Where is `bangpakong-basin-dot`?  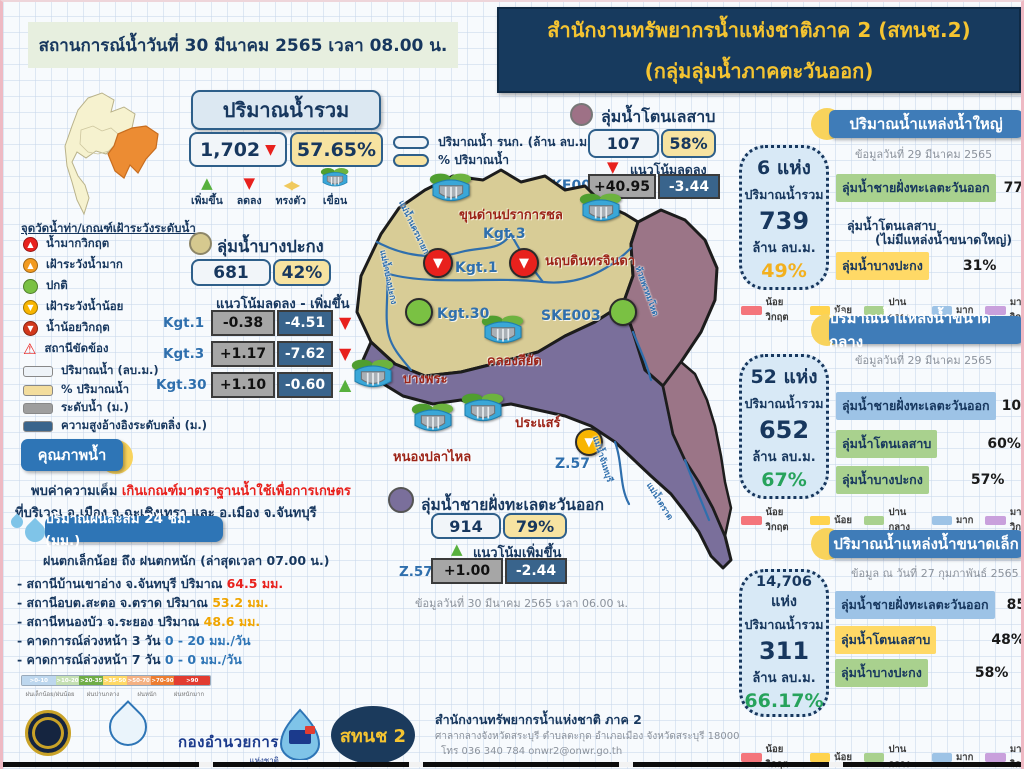 bangpakong-basin-dot is located at coordinates (200, 243).